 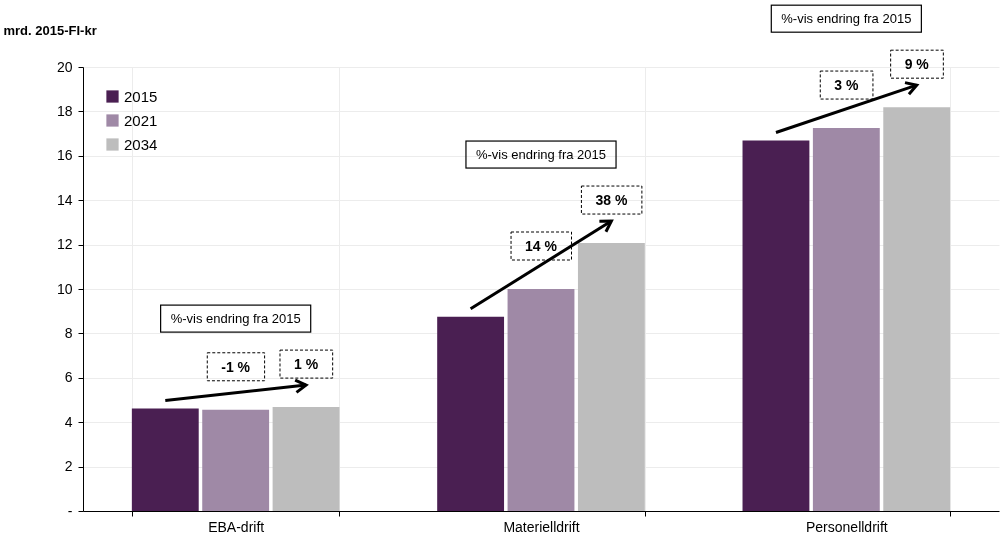 What do you see at coordinates (541, 246) in the screenshot?
I see `annotation: 14 %` at bounding box center [541, 246].